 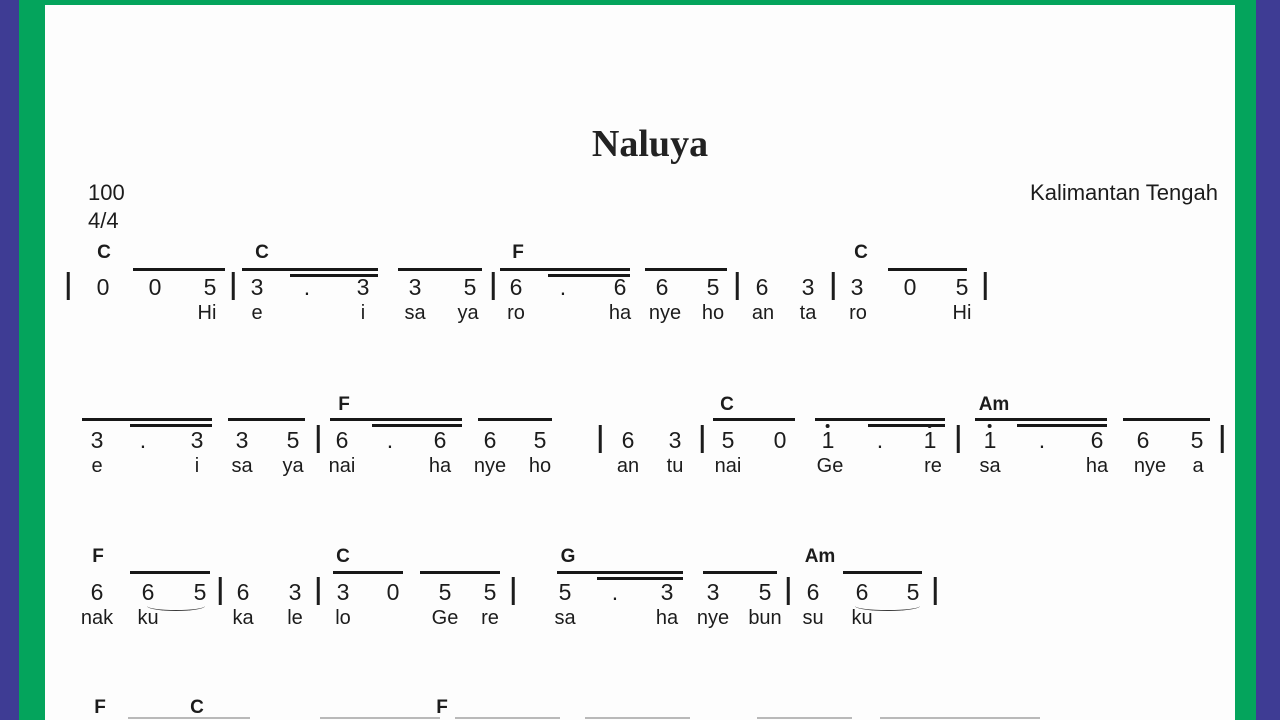 What do you see at coordinates (675, 466) in the screenshot?
I see `lyric-syllable: tu` at bounding box center [675, 466].